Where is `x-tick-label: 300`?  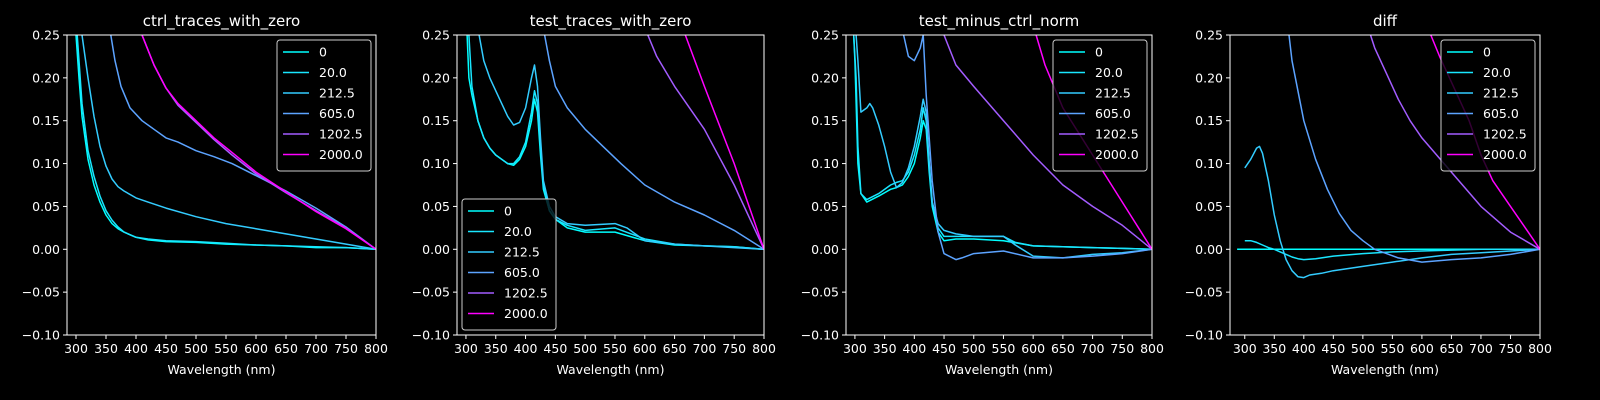 x-tick-label: 300 is located at coordinates (76, 348).